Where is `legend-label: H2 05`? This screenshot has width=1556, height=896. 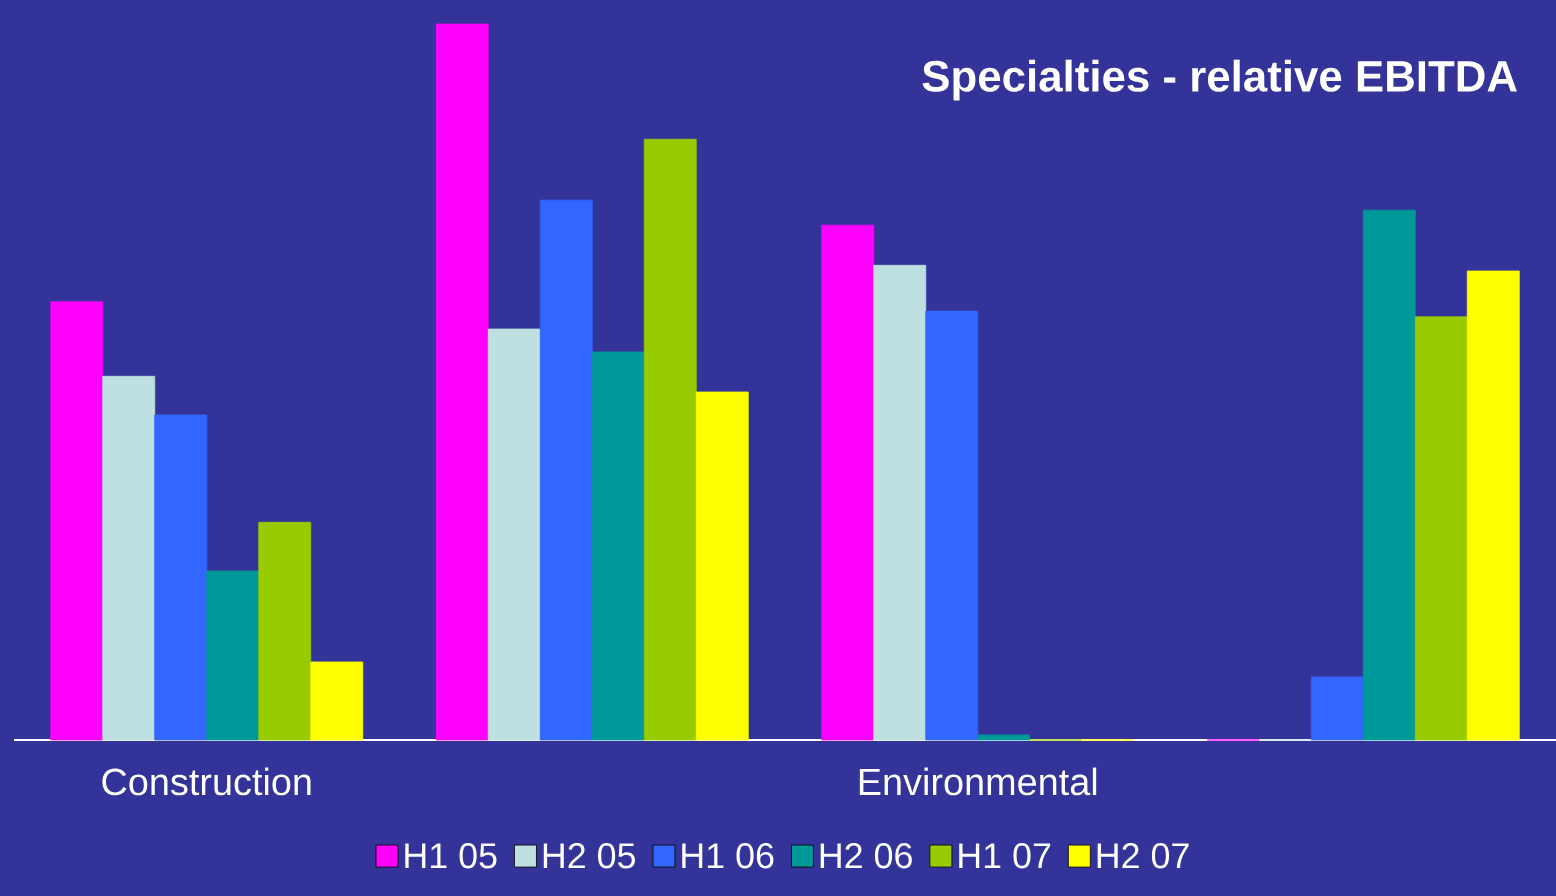 legend-label: H2 05 is located at coordinates (589, 856).